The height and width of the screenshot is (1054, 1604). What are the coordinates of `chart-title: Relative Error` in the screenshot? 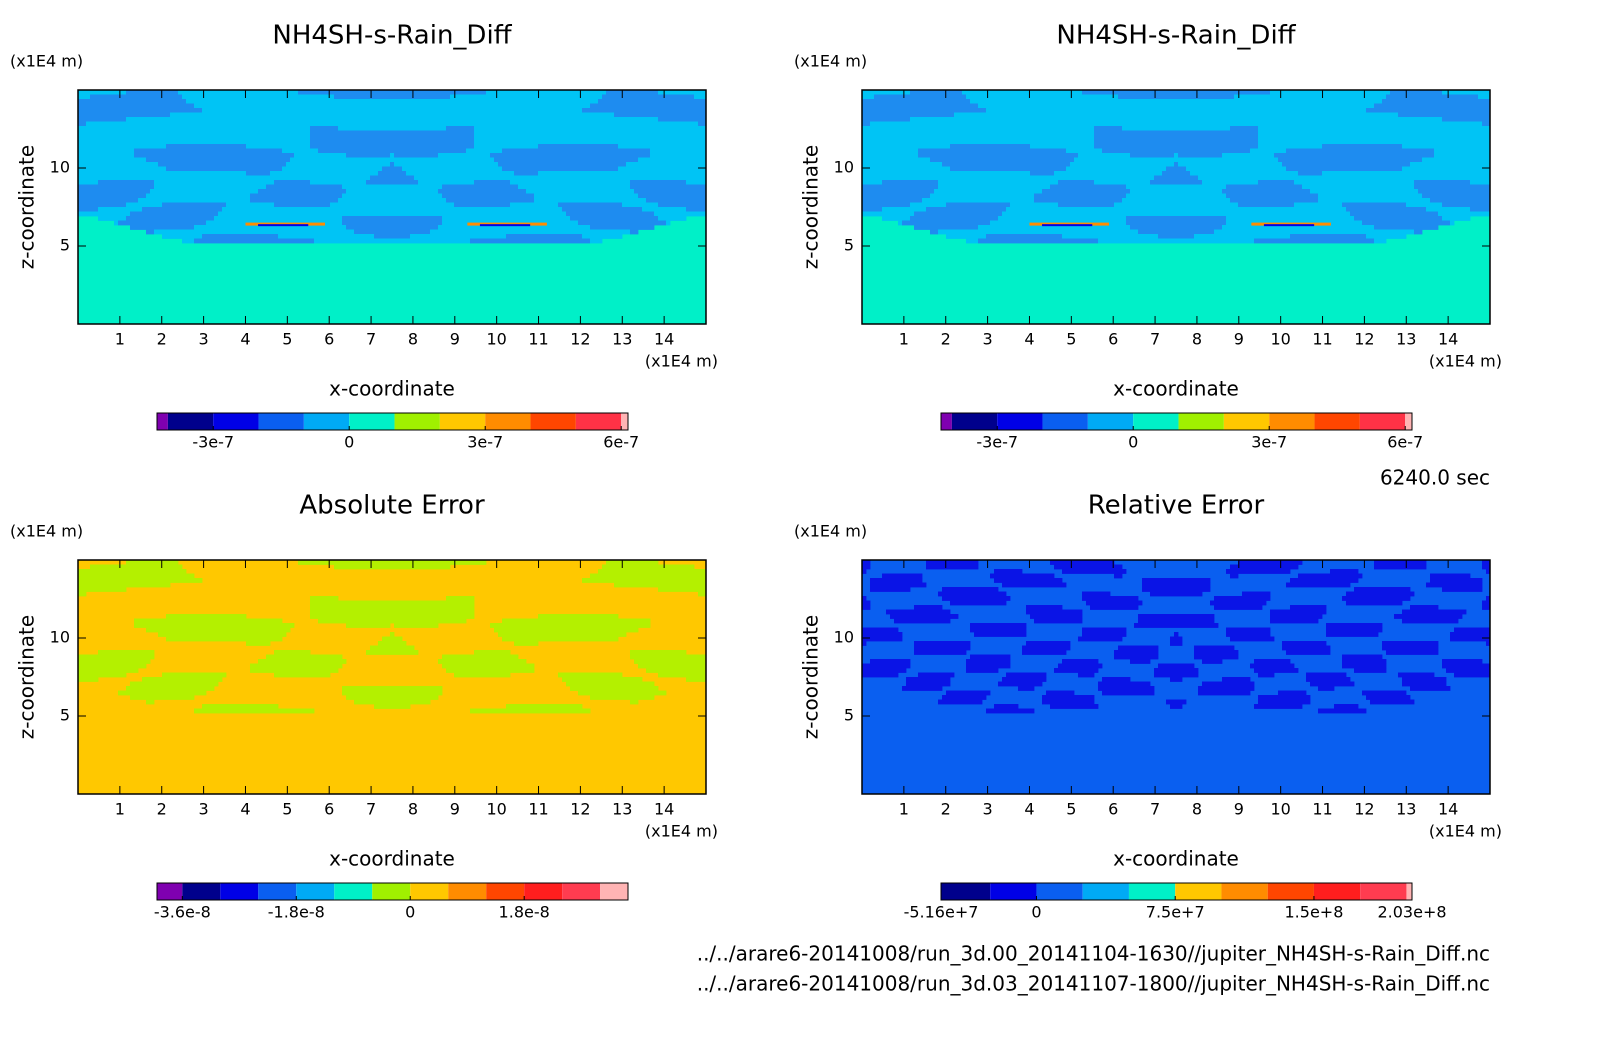 It's located at (1176, 506).